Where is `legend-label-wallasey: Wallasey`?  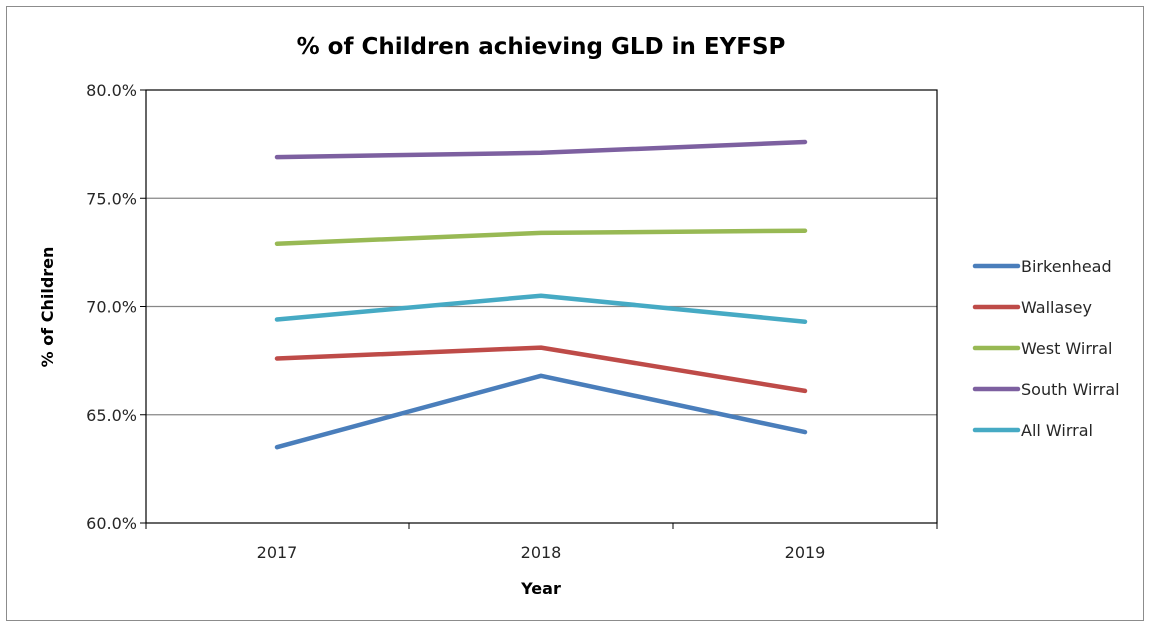
legend-label-wallasey: Wallasey is located at coordinates (1056, 307).